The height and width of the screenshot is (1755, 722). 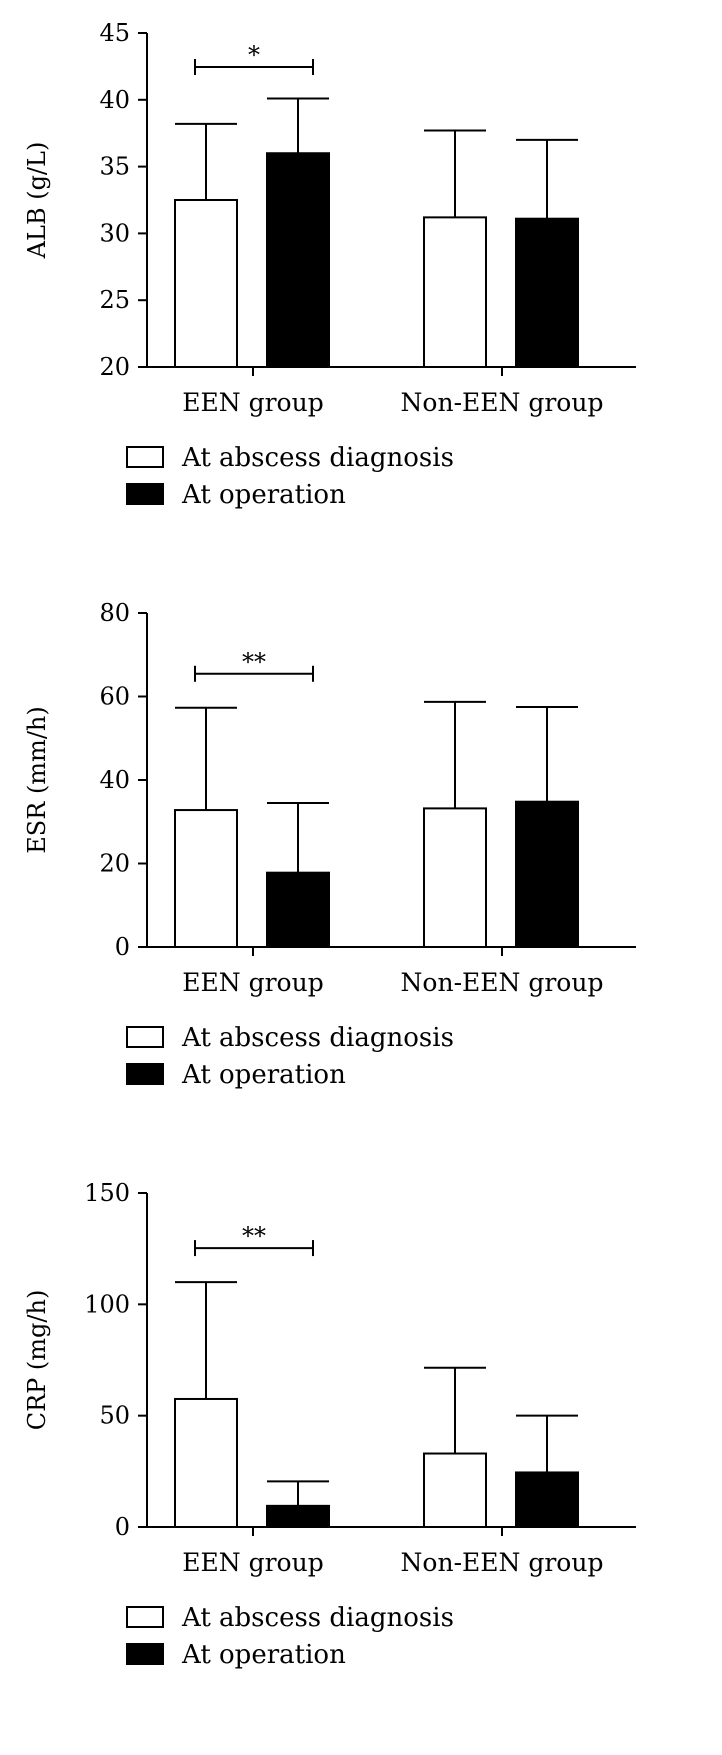 I want to click on significance-label: *, so click(x=254, y=55).